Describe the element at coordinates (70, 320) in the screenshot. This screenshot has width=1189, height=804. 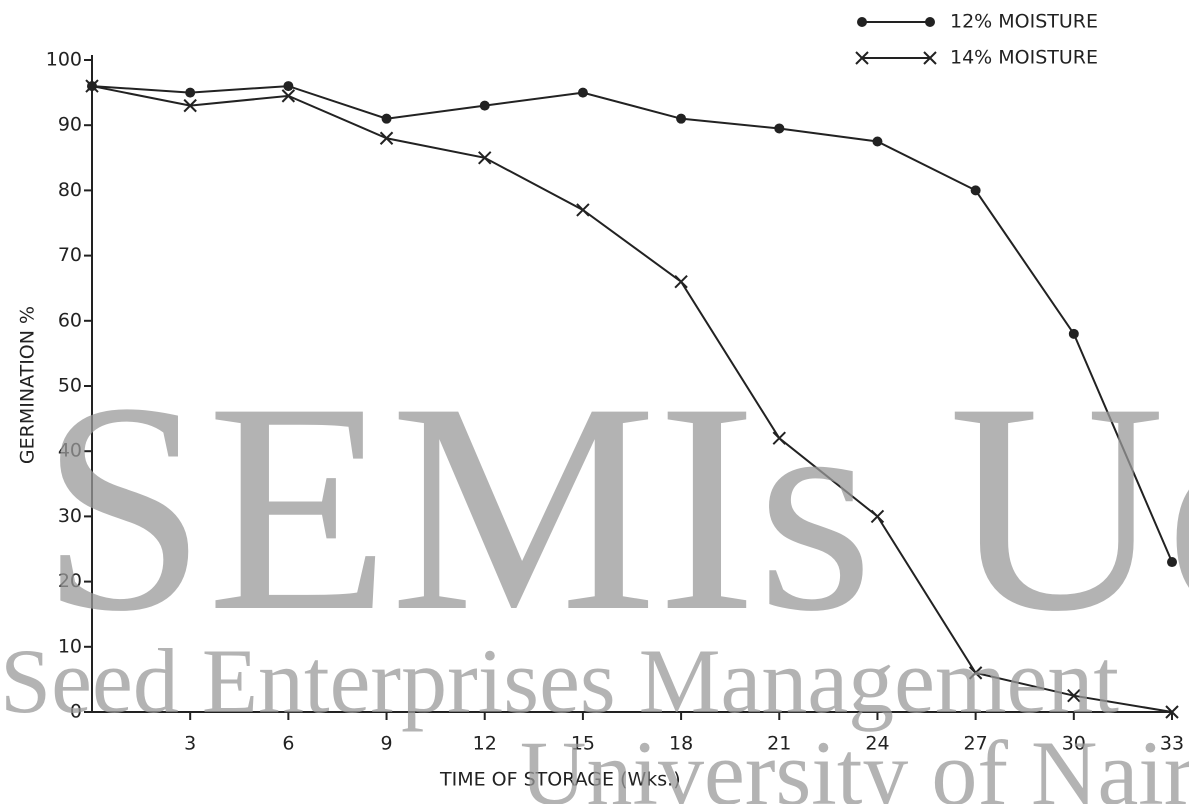
I see `y-tick-label: 60` at that location.